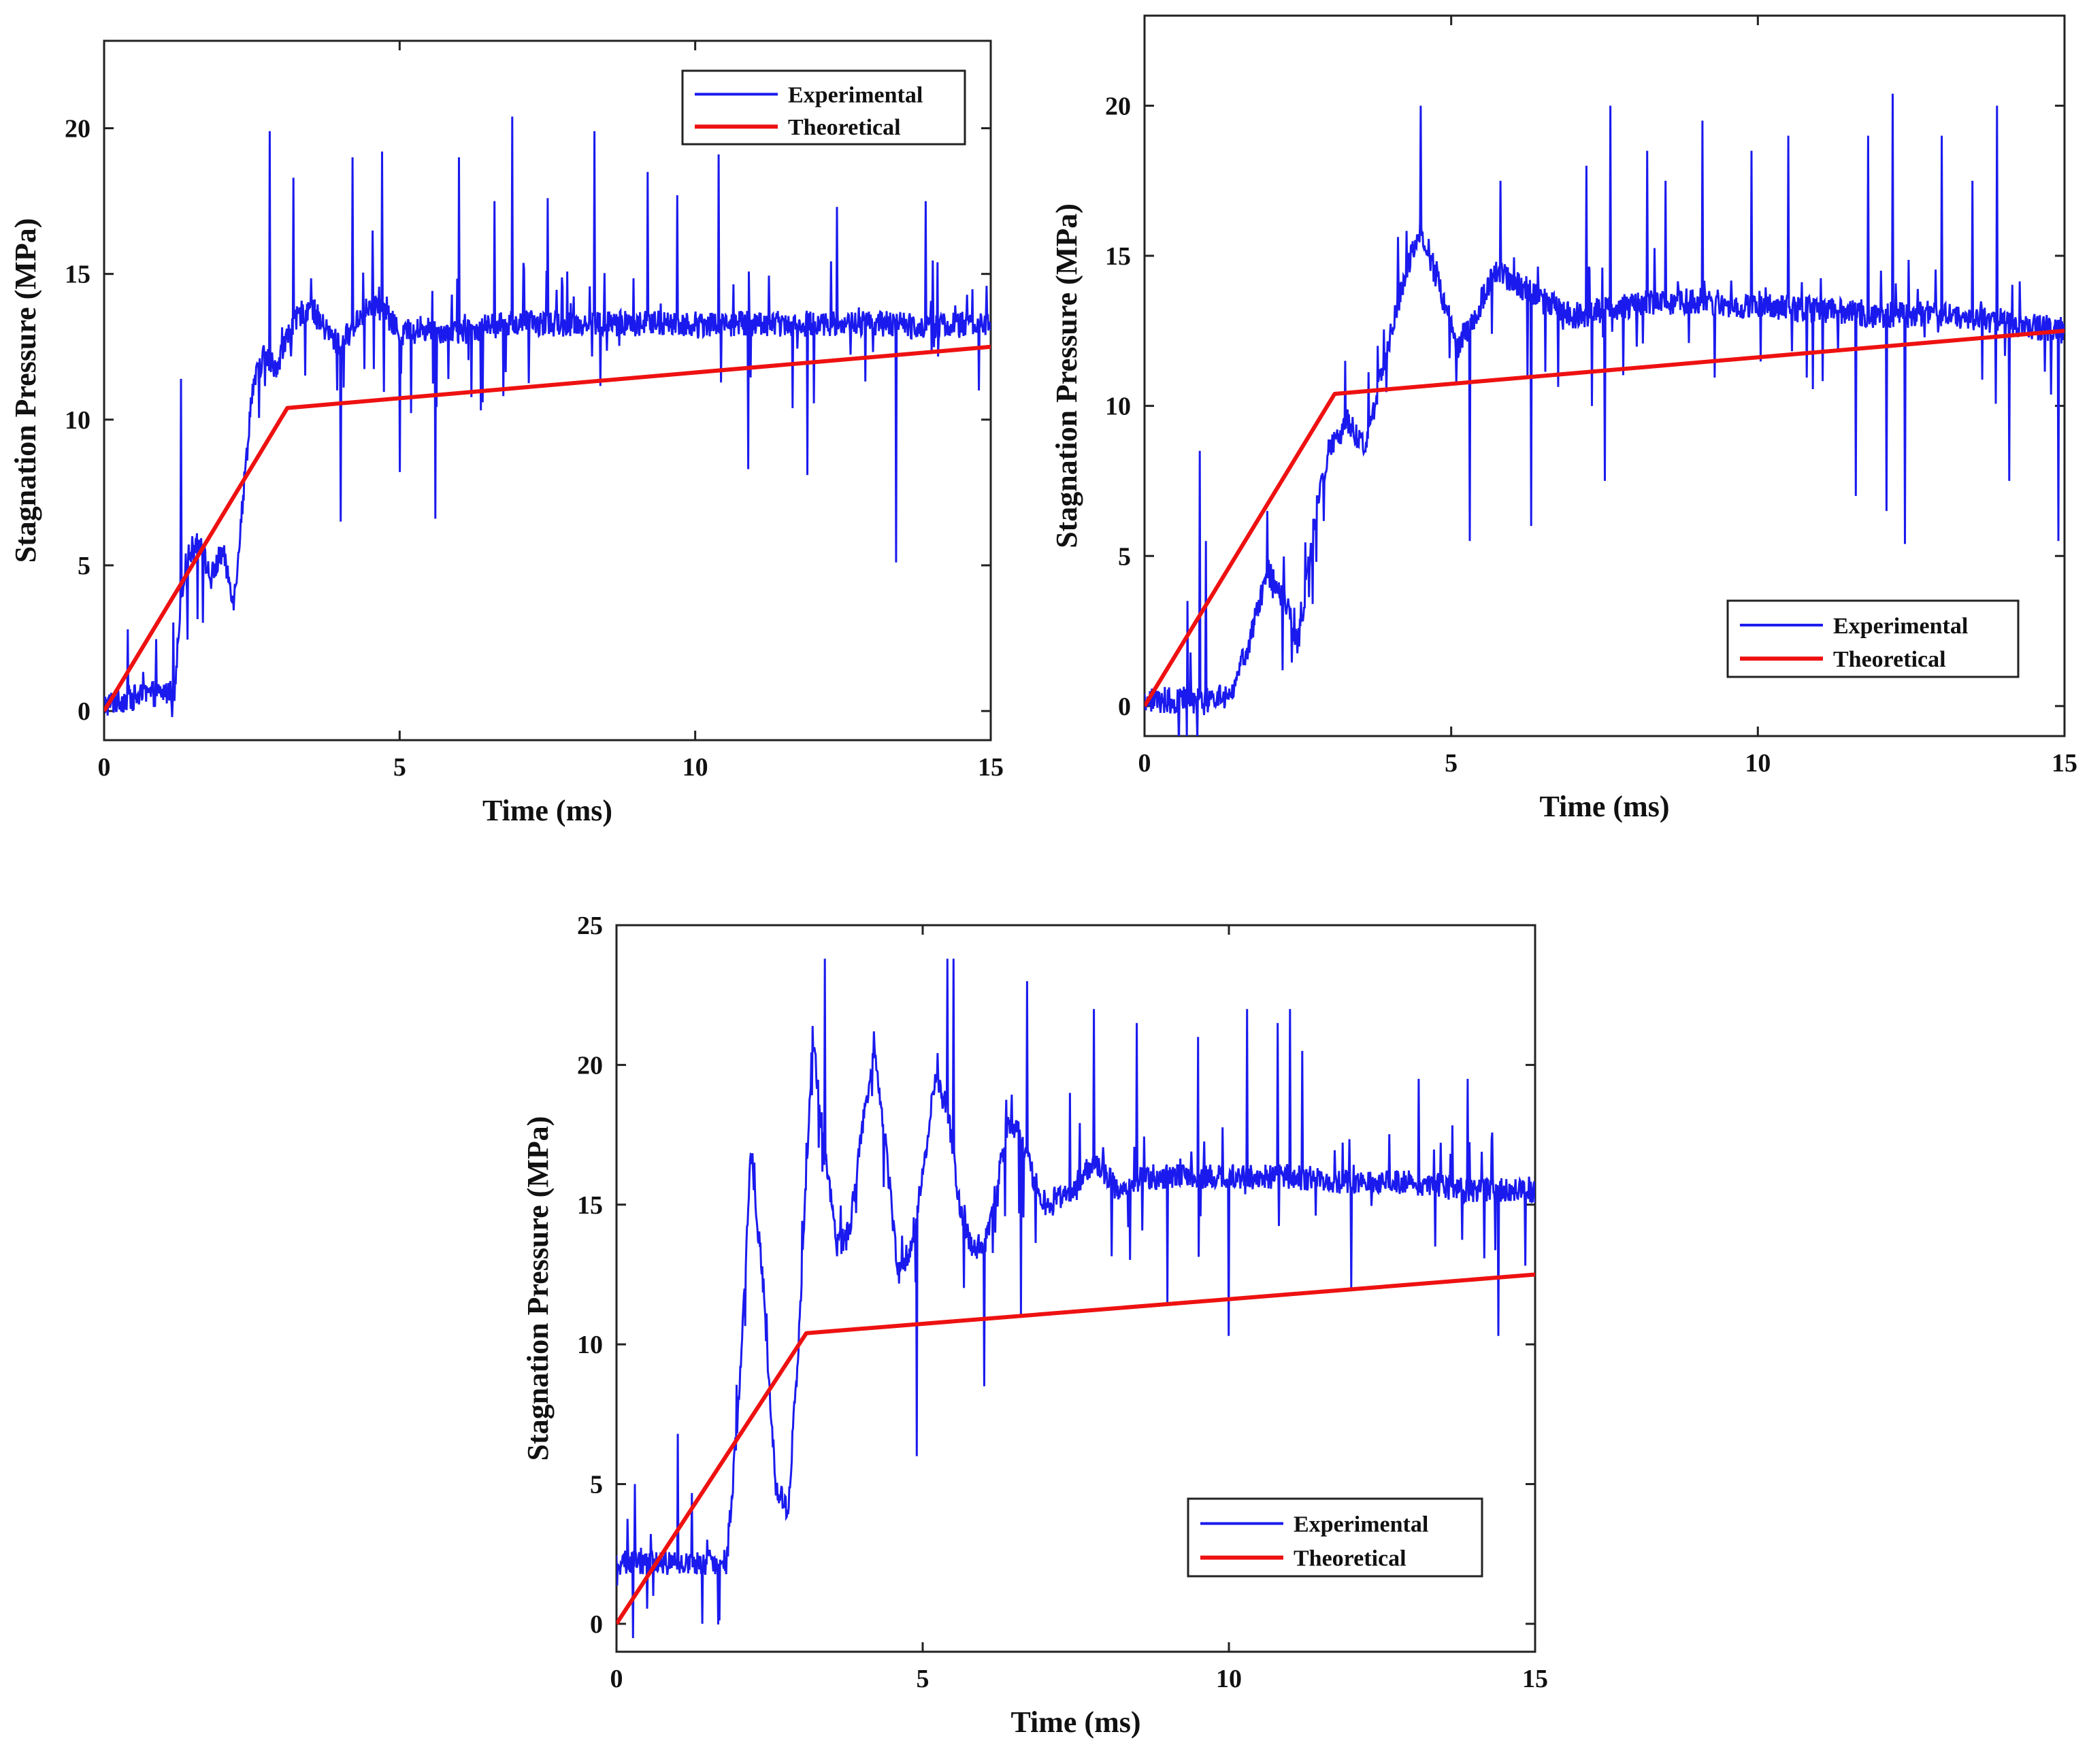 The image size is (2089, 1764). What do you see at coordinates (590, 926) in the screenshot?
I see `y-tick-label: 25` at bounding box center [590, 926].